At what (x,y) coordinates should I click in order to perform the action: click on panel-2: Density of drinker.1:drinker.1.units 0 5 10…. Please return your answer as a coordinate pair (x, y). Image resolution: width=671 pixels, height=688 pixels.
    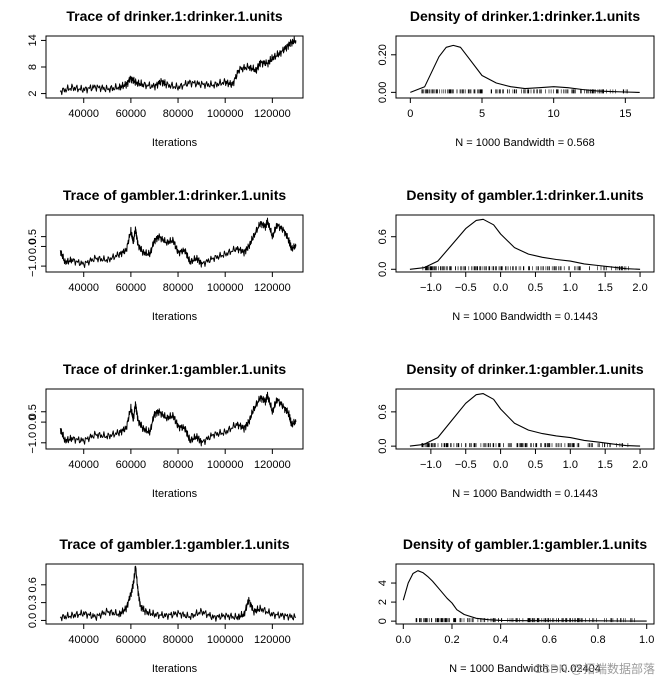
    Looking at the image, I should click on (516, 78).